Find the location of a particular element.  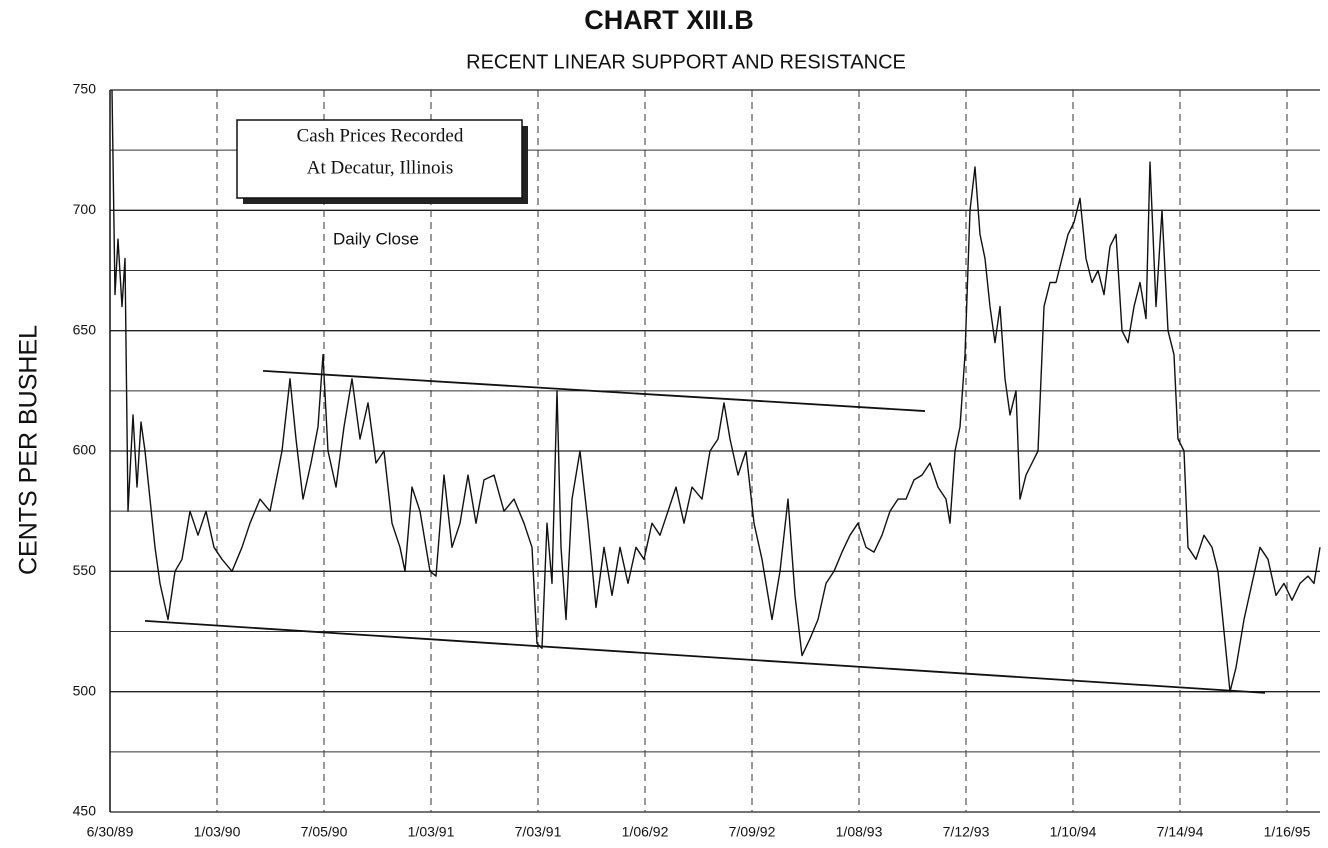

x-tick-label: 1/08/93 is located at coordinates (859, 832).